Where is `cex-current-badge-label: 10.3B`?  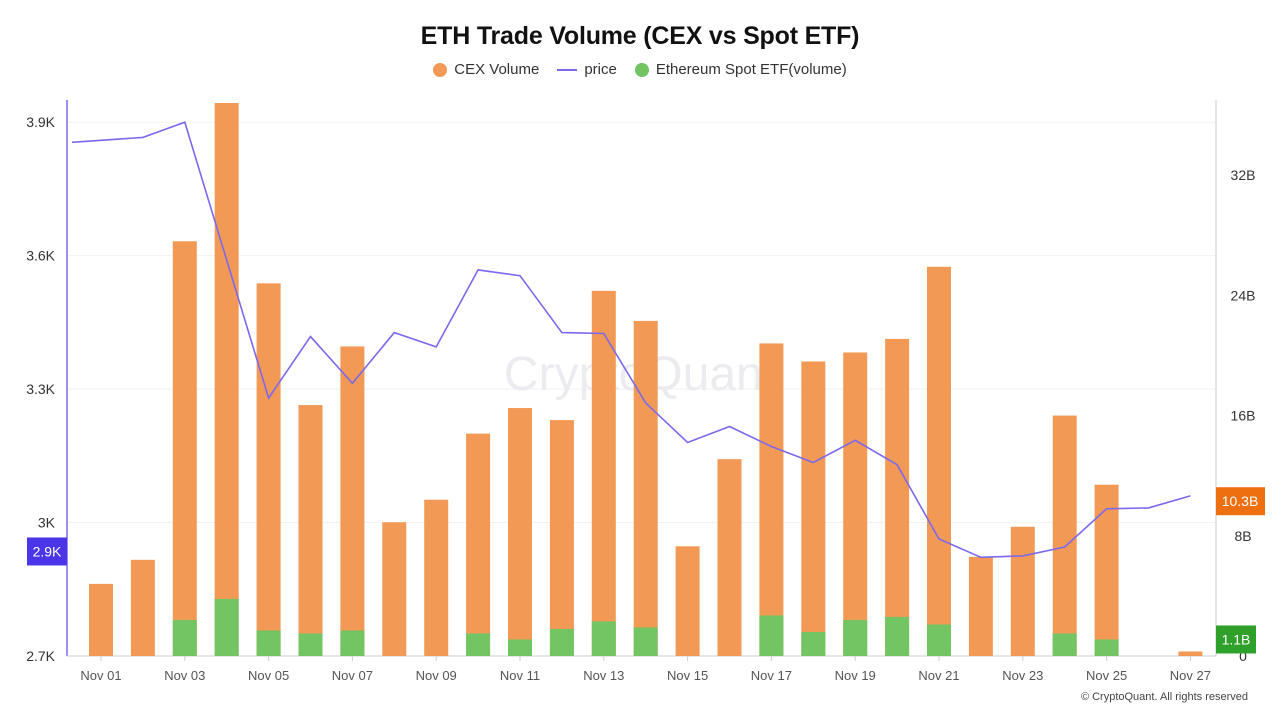
cex-current-badge-label: 10.3B is located at coordinates (1240, 501).